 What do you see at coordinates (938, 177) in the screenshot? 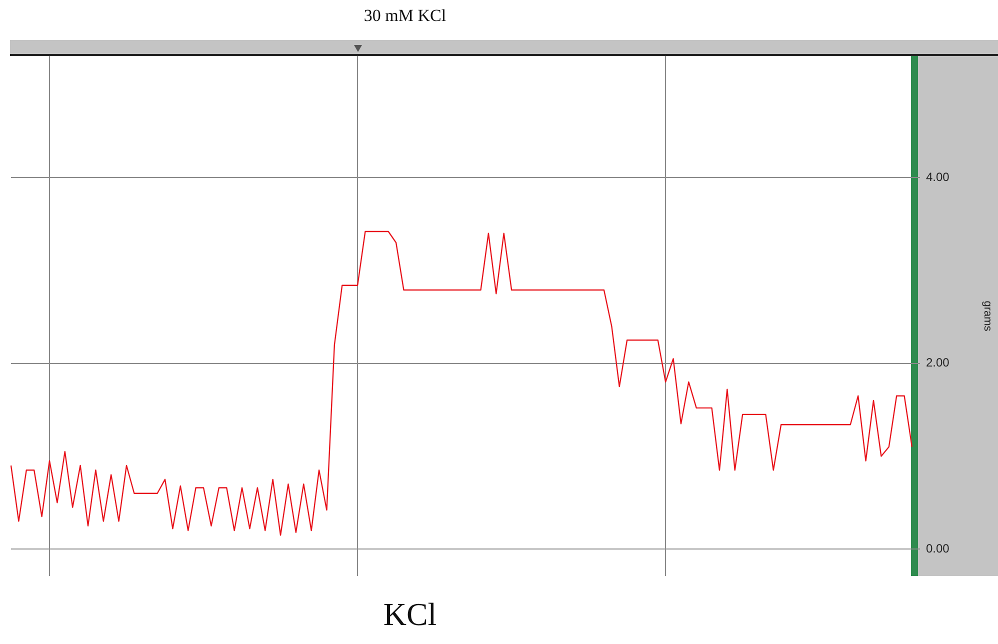
I see `y-tick-label: 4.00` at bounding box center [938, 177].